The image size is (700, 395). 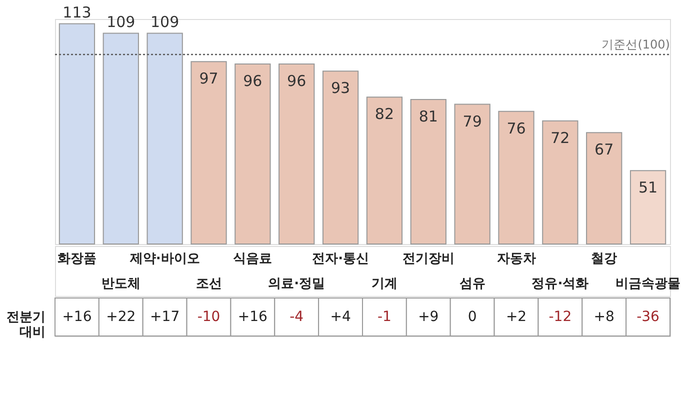 What do you see at coordinates (26, 325) in the screenshot?
I see `y-tick-label: 전분기 대비` at bounding box center [26, 325].